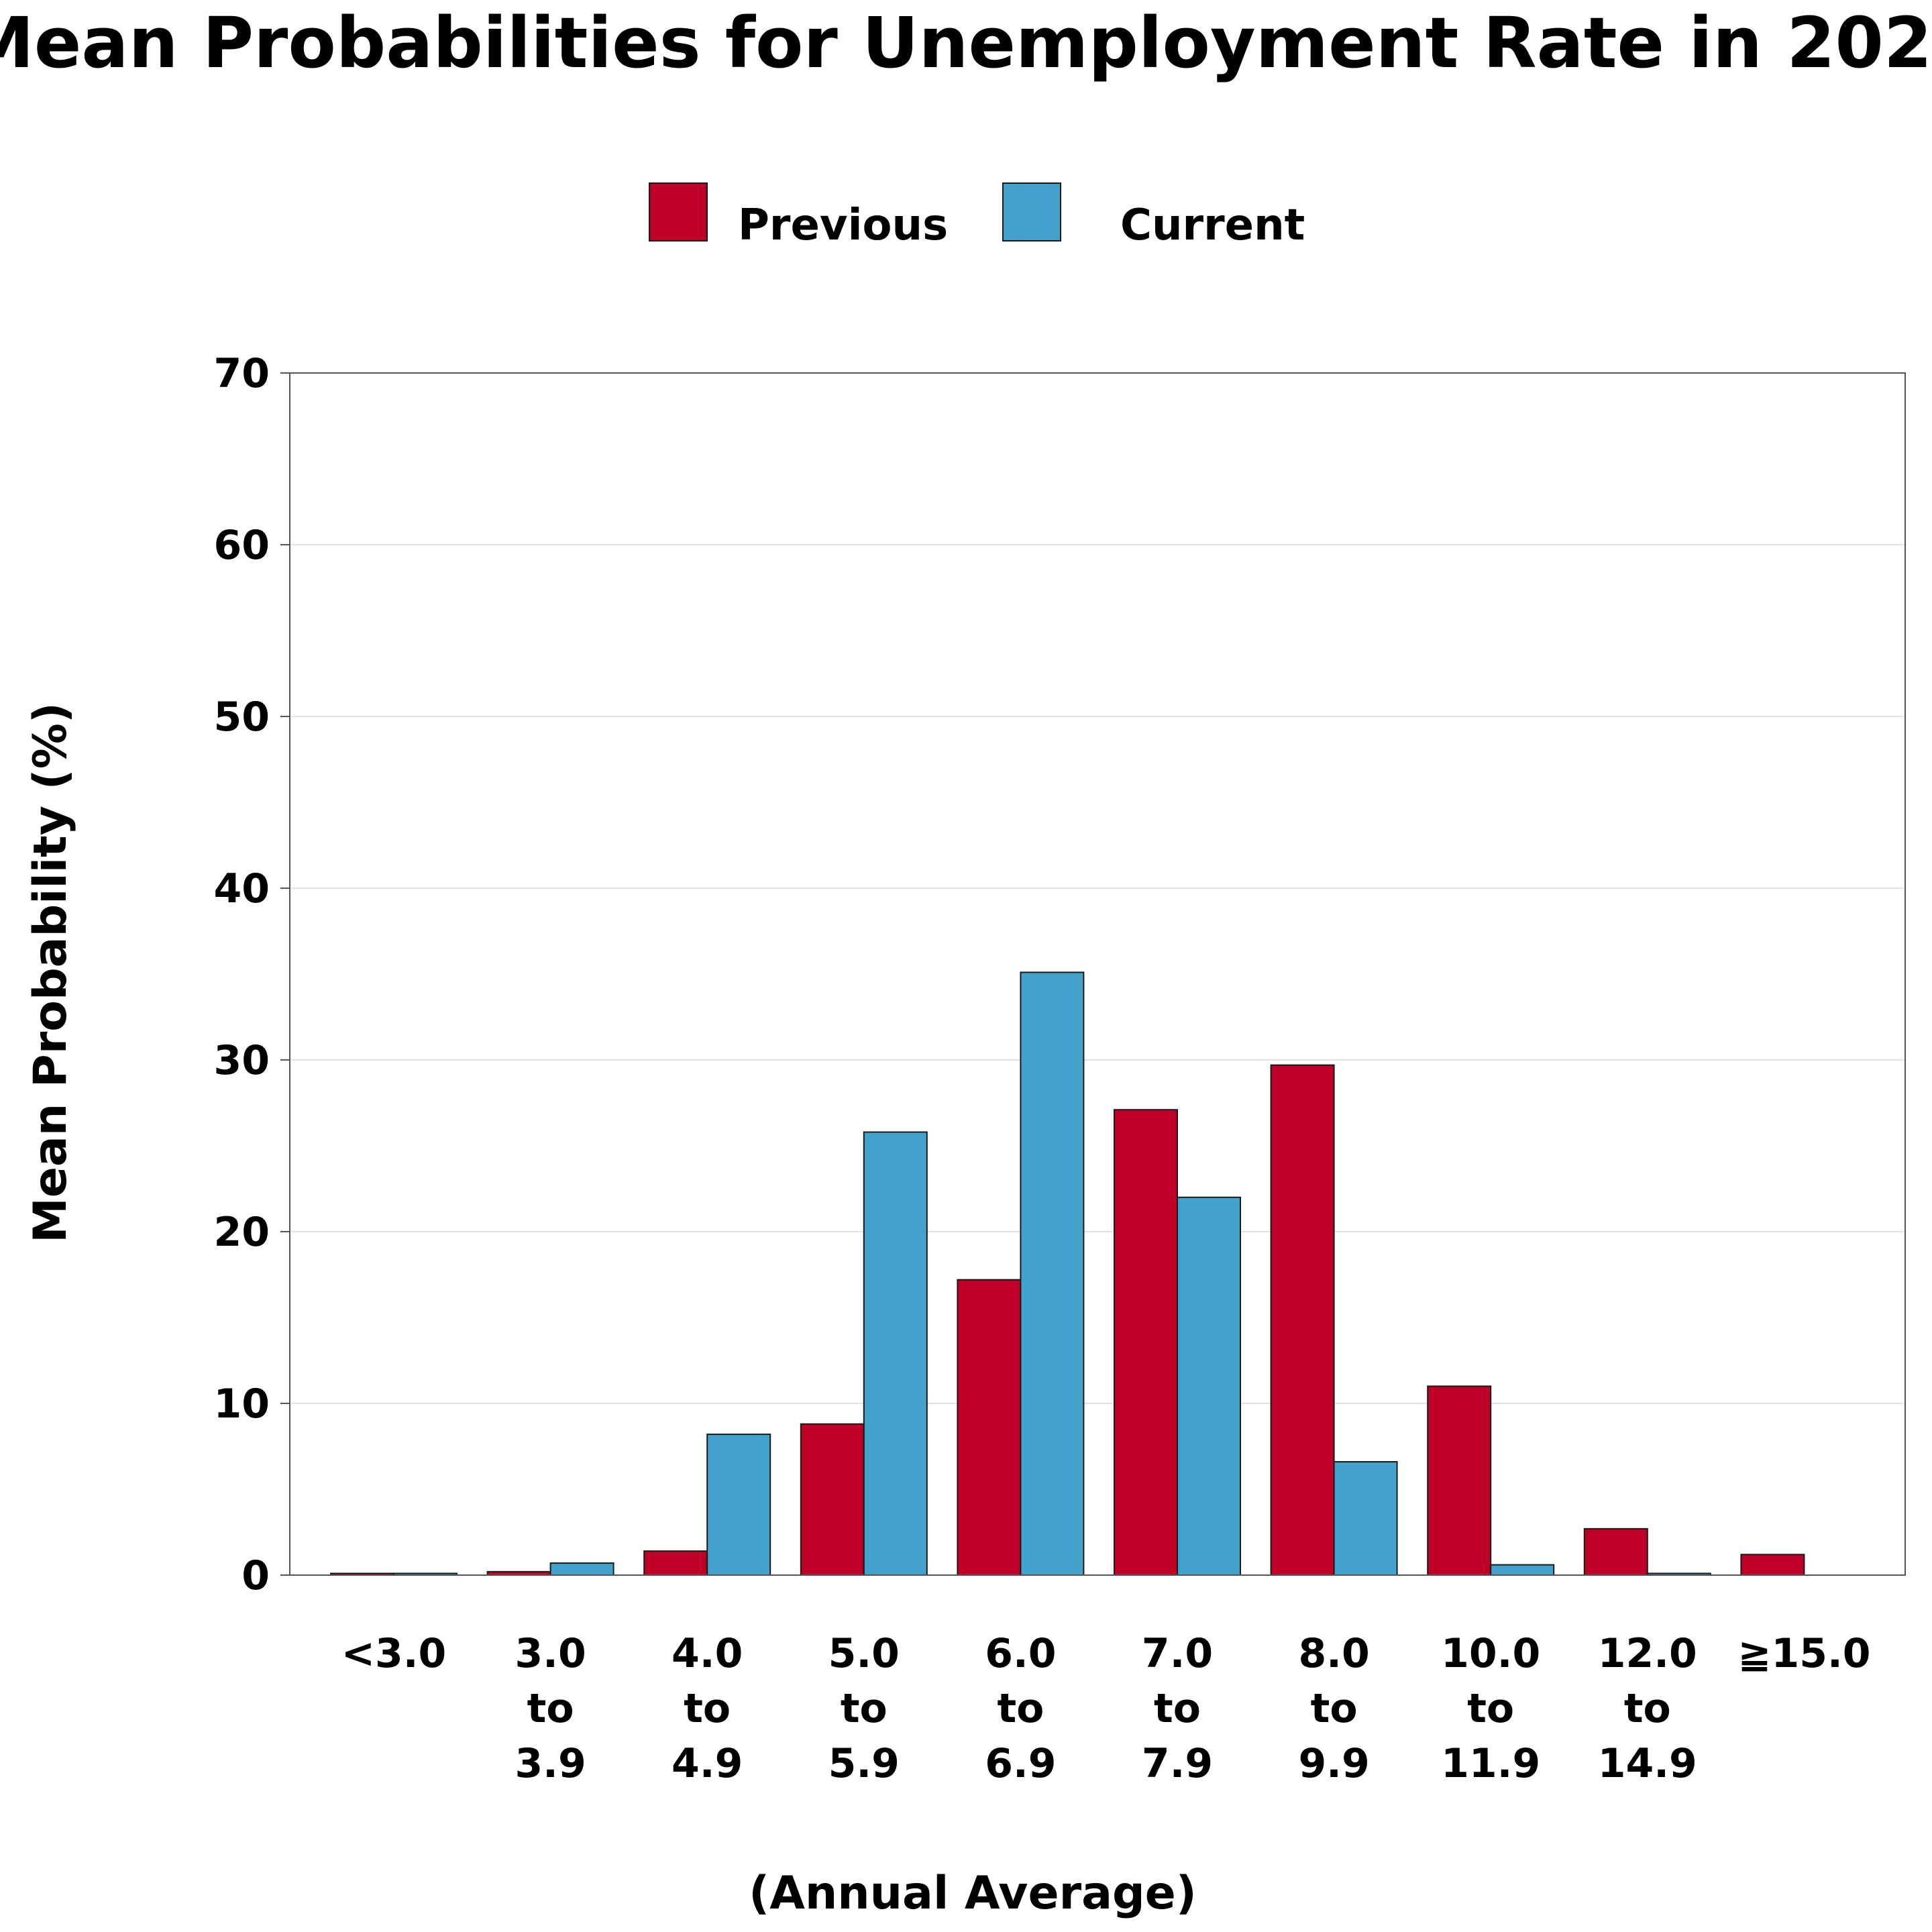 Image resolution: width=1932 pixels, height=1932 pixels. Describe the element at coordinates (864, 1763) in the screenshot. I see `x-tick-label: 5.9` at that location.